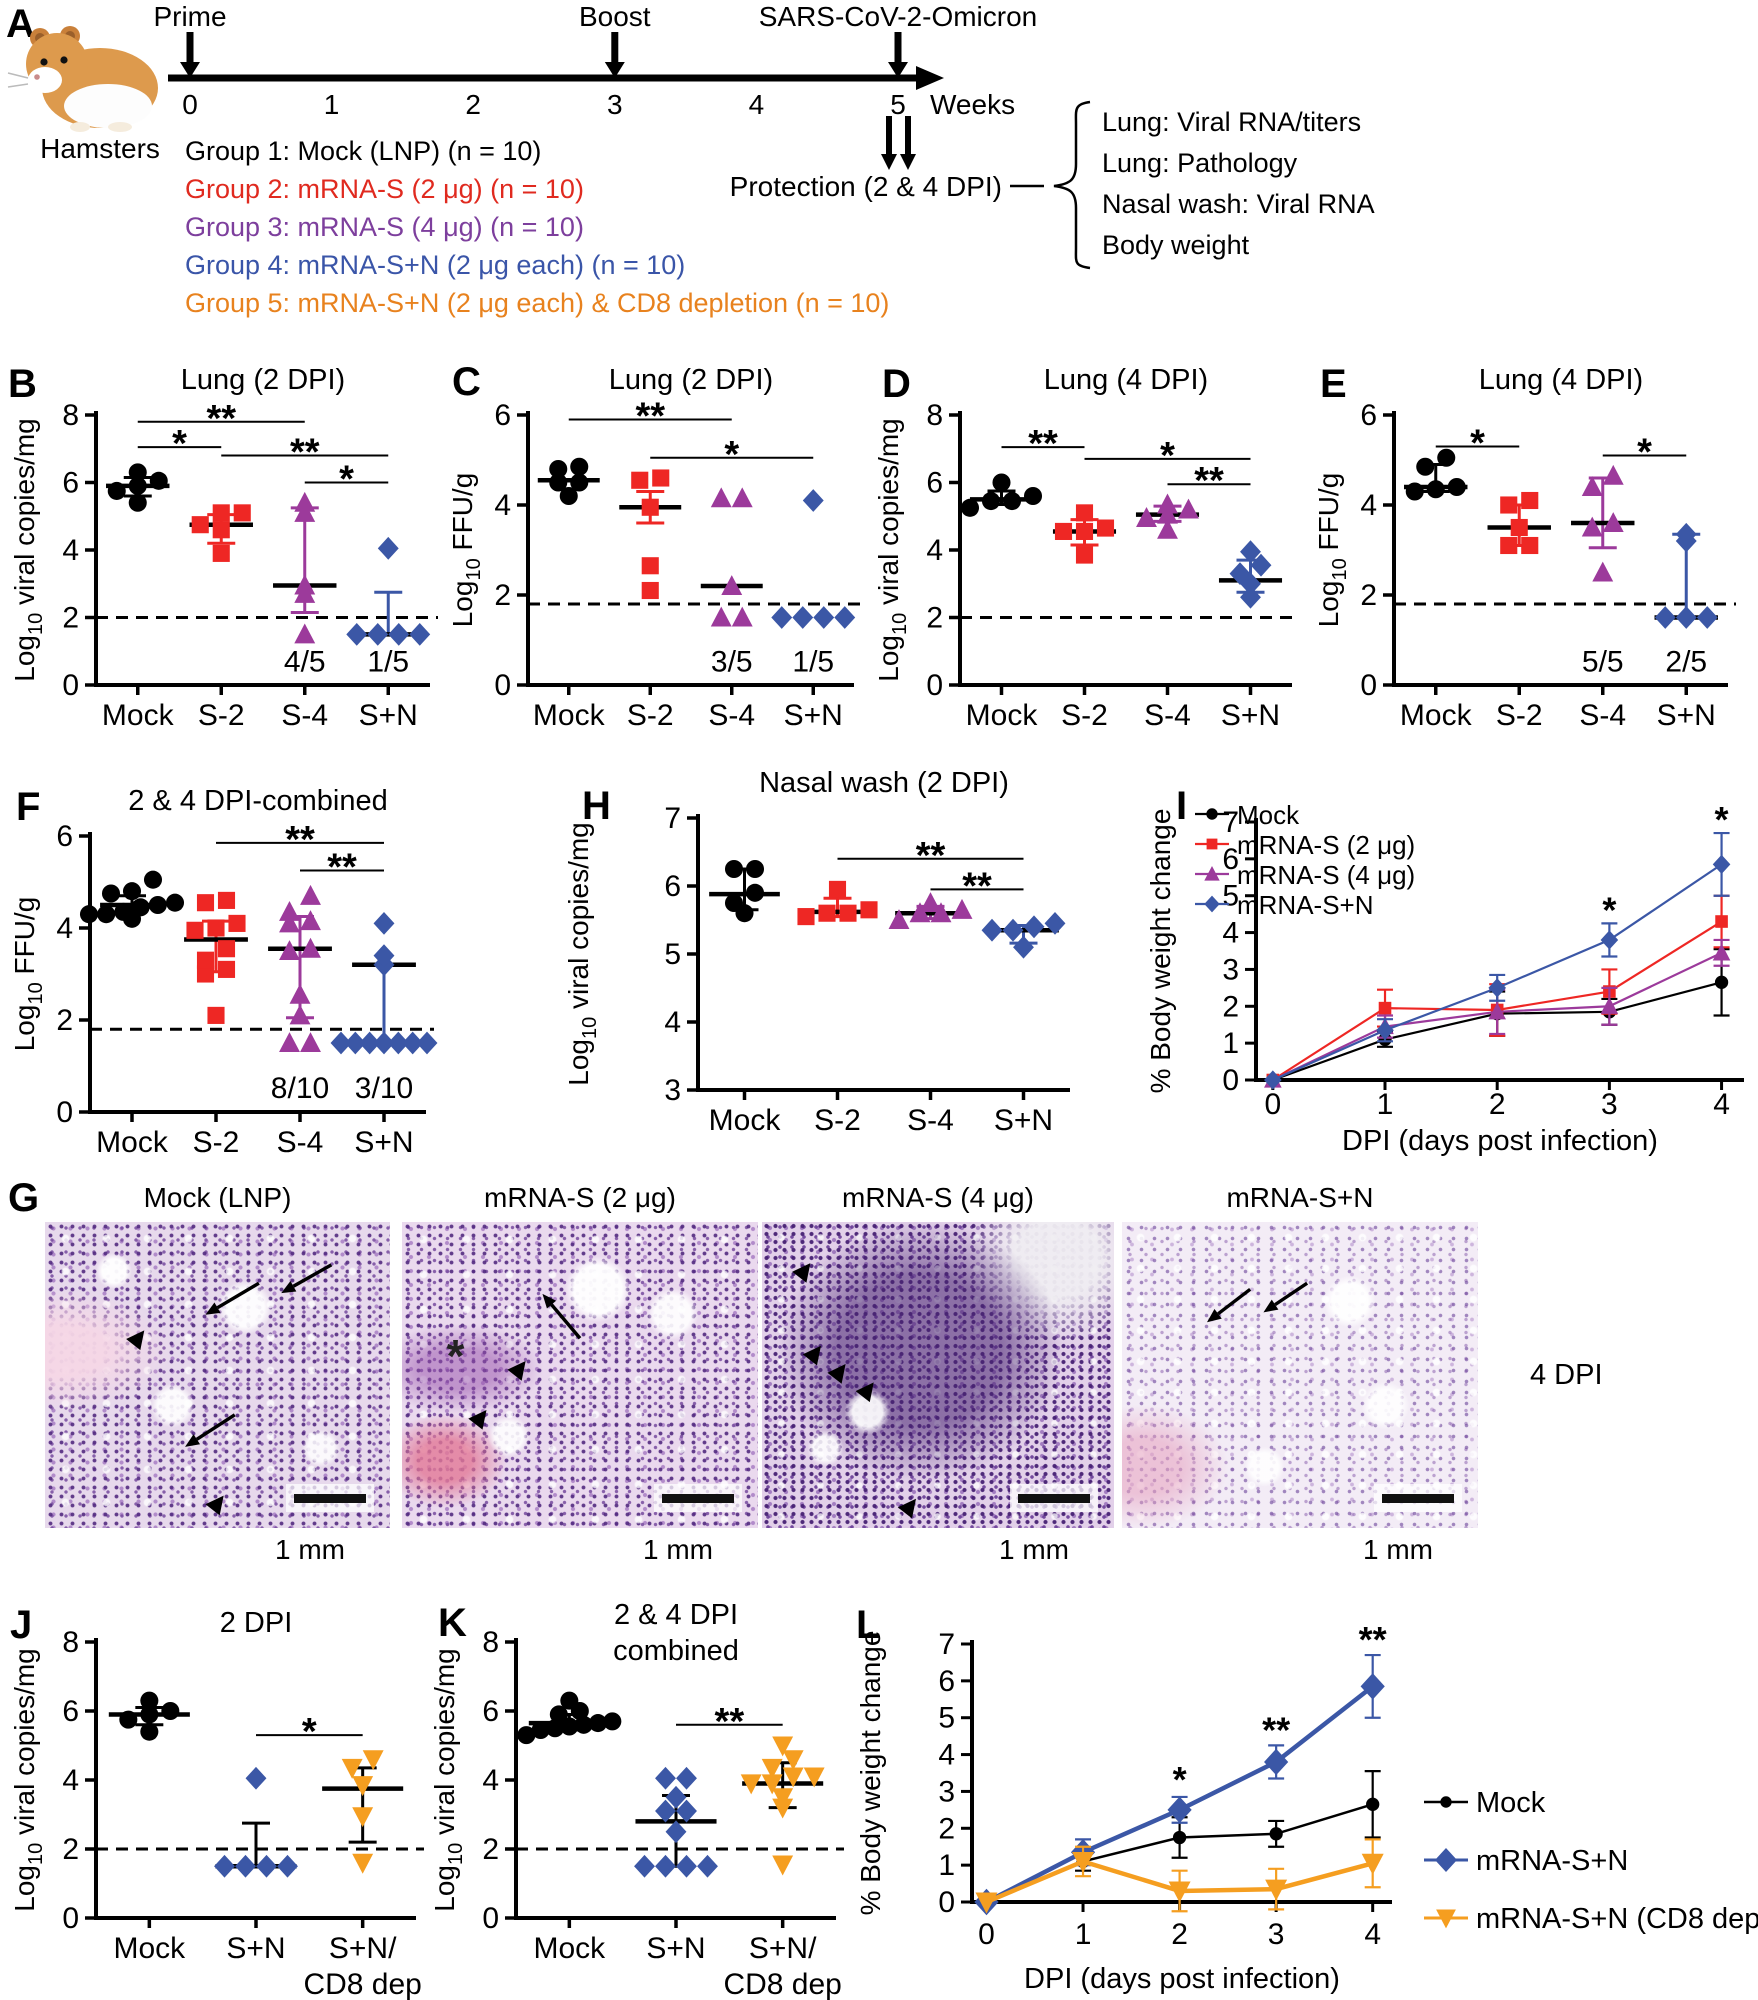  I want to click on group-row-4: Group 4: mRNA-S+N (2 μg each) (n = 10), so click(435, 265).